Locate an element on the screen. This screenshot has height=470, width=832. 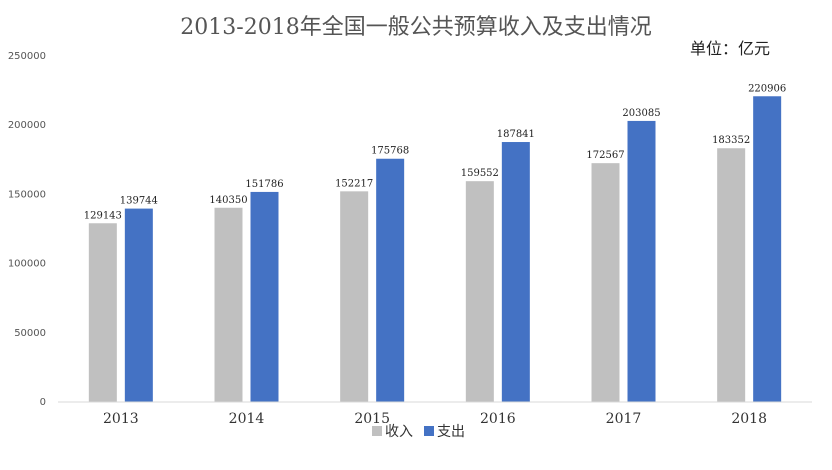
bar-value-label: 129143 is located at coordinates (103, 215).